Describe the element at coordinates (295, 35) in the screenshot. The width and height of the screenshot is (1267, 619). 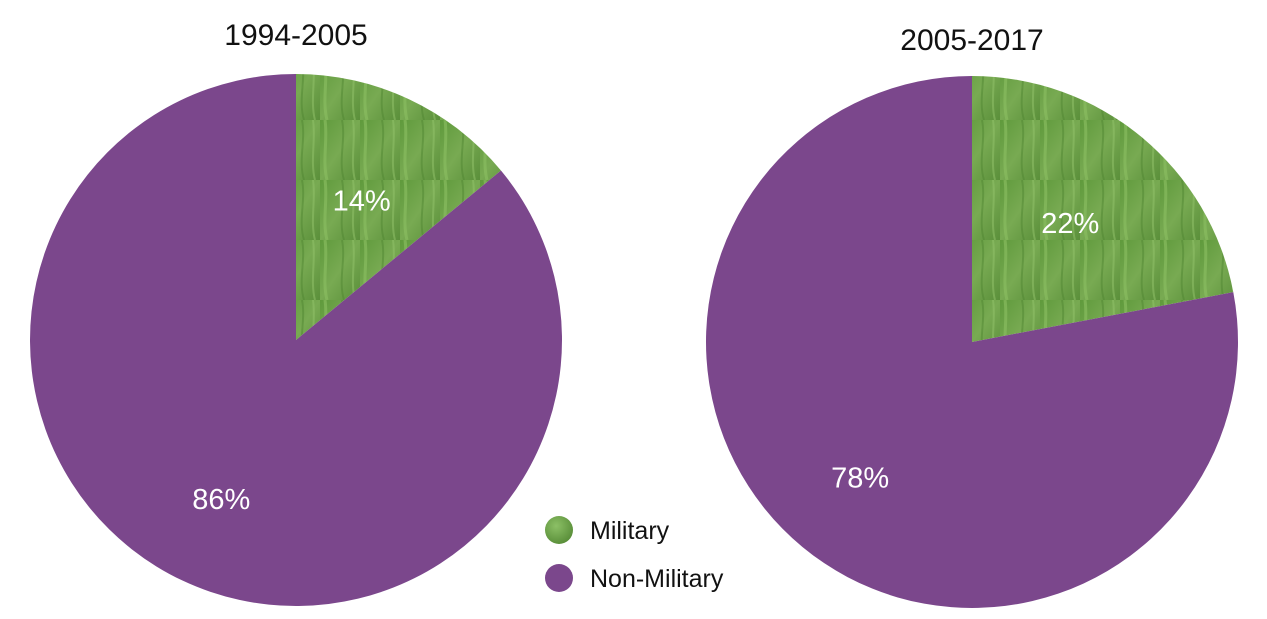
I see `chart-title: 1994-2005` at that location.